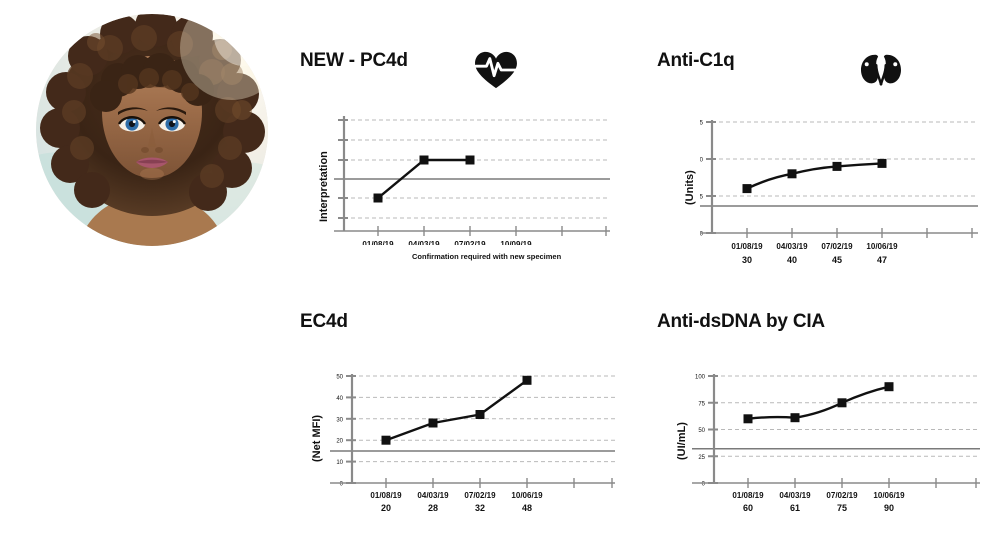  Describe the element at coordinates (818, 508) in the screenshot. I see `x-value-labels: 60 61 75 90` at that location.